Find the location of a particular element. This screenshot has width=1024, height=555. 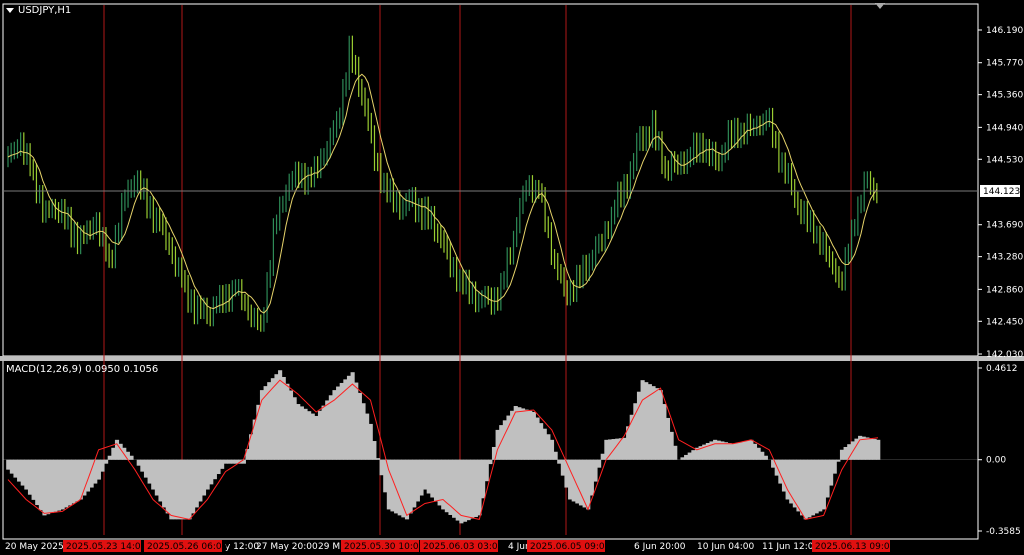

symbol-label: USDJPY,H1 is located at coordinates (38, 10).